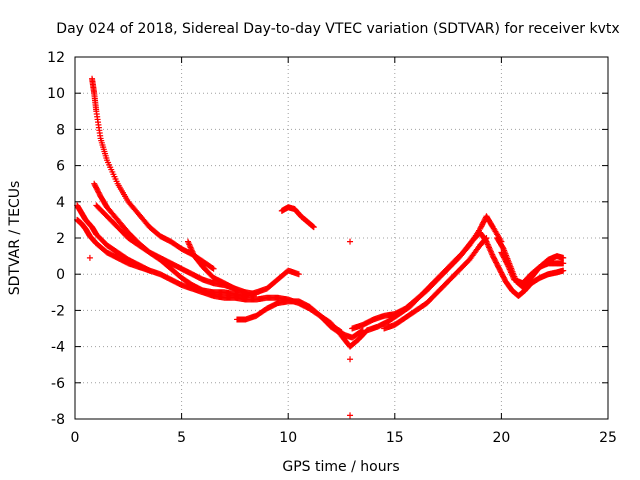 Image resolution: width=640 pixels, height=480 pixels. I want to click on x-tick-label: 0, so click(75, 438).